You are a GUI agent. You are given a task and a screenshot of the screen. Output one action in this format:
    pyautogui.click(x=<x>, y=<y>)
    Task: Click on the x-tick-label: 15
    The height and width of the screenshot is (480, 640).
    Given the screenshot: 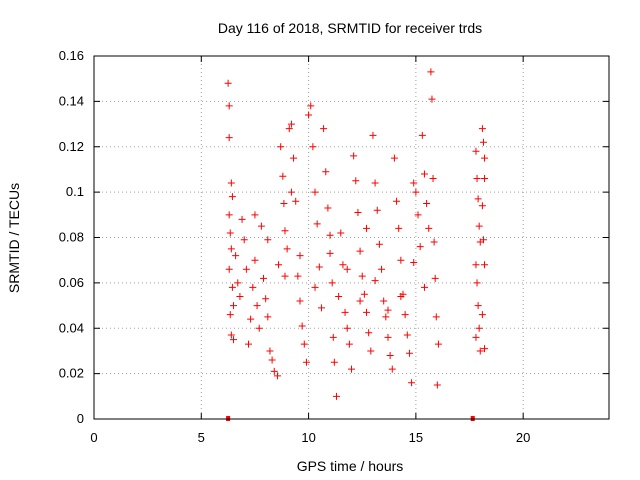 What is the action you would take?
    pyautogui.click(x=416, y=437)
    